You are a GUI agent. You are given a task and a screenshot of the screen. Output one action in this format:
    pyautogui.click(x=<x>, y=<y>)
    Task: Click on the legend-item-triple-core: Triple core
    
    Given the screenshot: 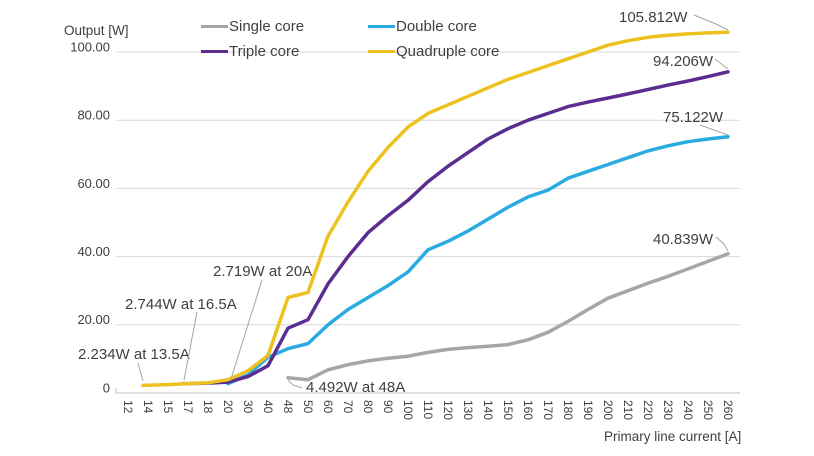 What is the action you would take?
    pyautogui.click(x=250, y=51)
    